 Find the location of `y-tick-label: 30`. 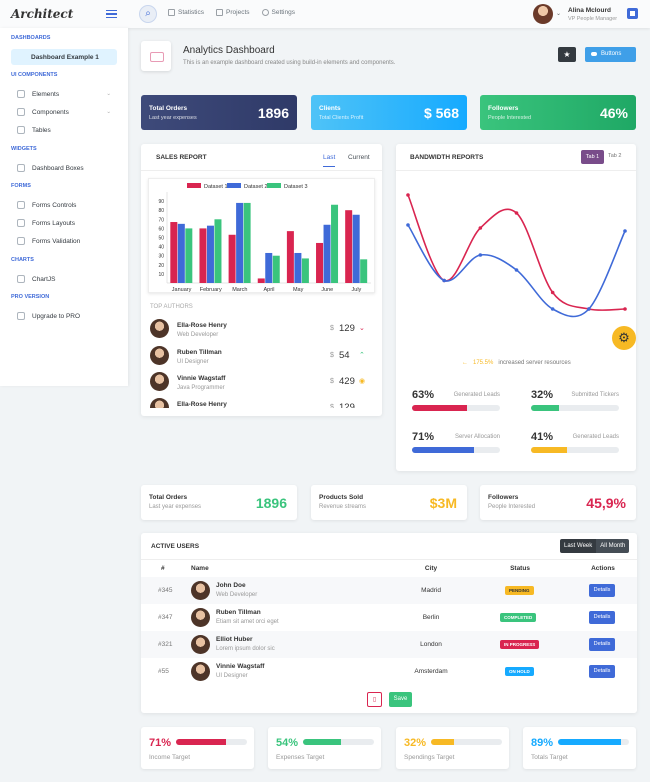

y-tick-label: 30 is located at coordinates (161, 257).